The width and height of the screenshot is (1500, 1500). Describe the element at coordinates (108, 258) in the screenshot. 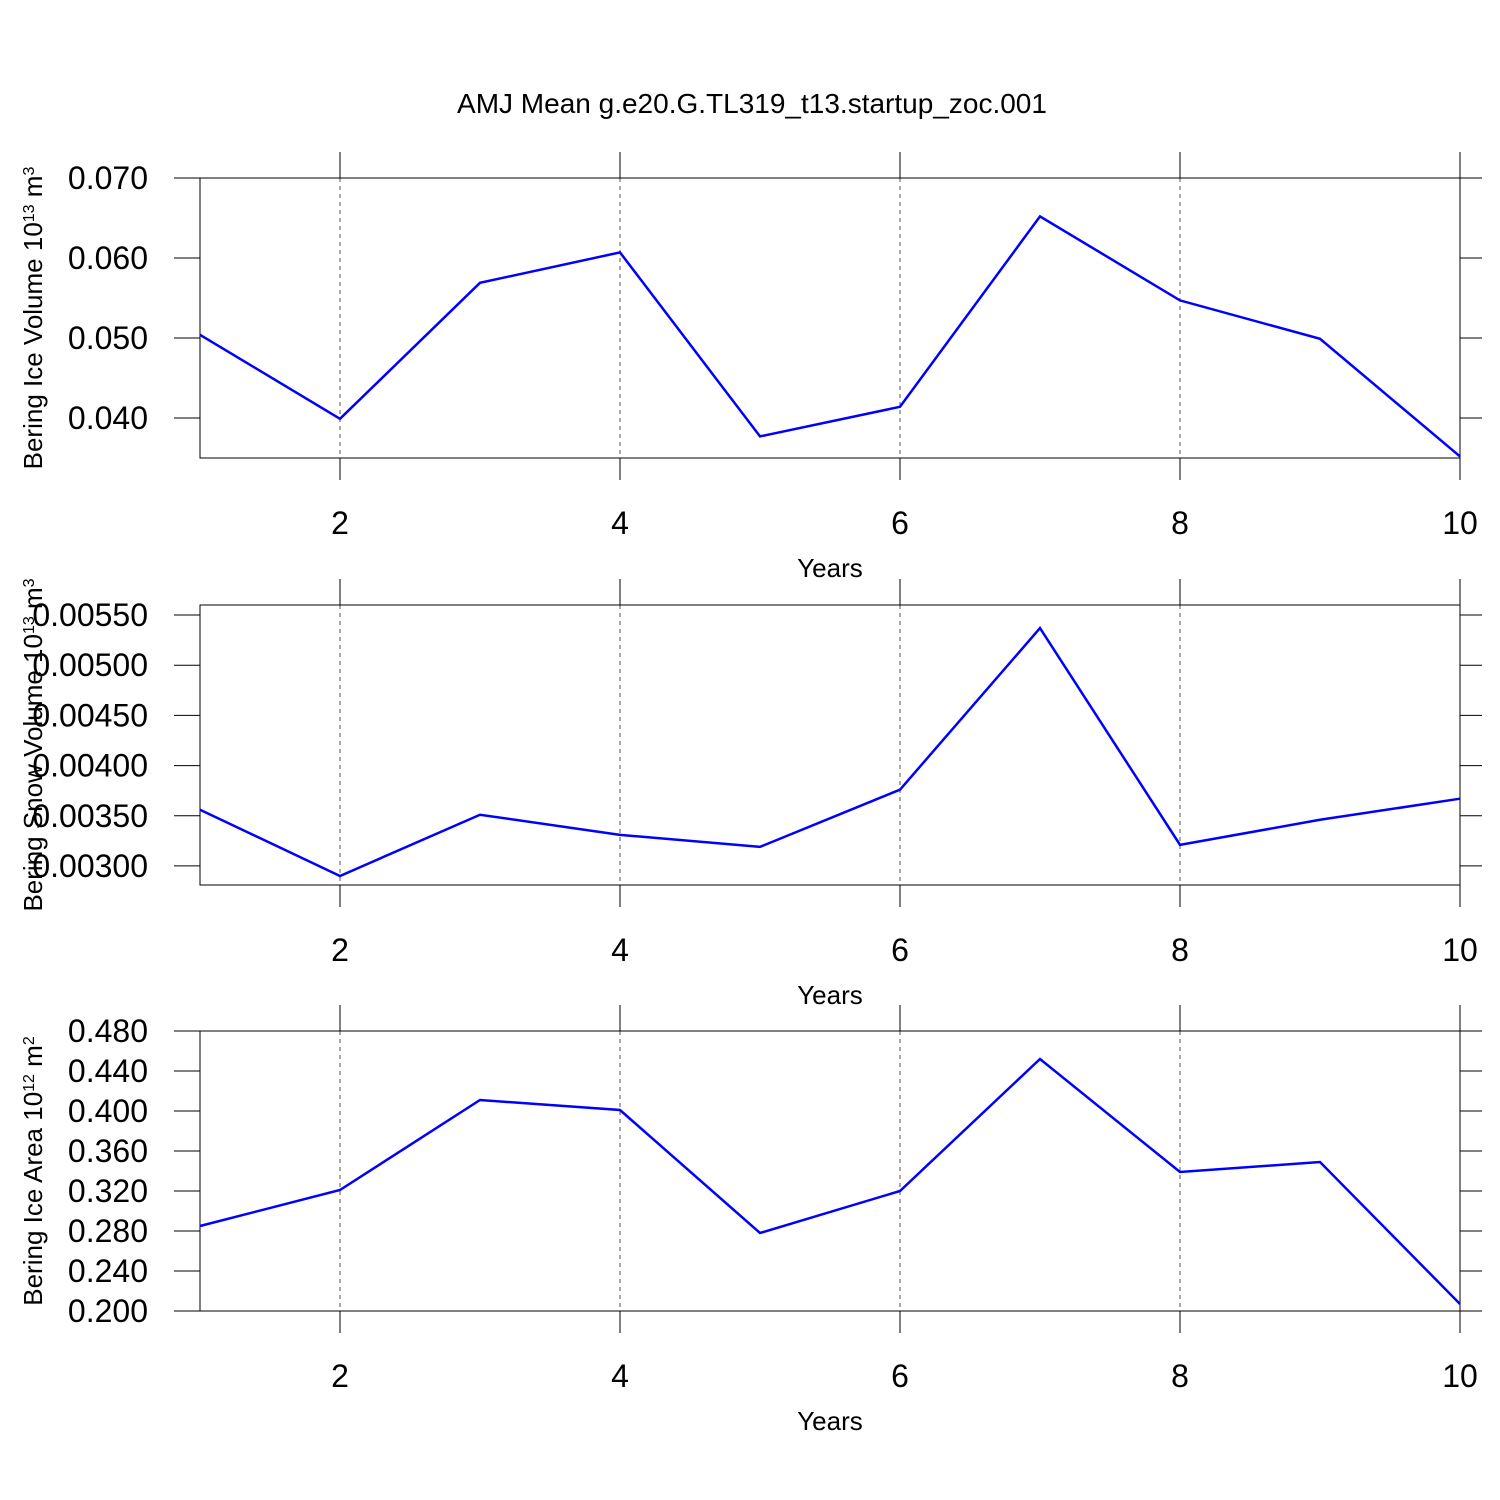

I see `y-tick-label: 0.060` at that location.